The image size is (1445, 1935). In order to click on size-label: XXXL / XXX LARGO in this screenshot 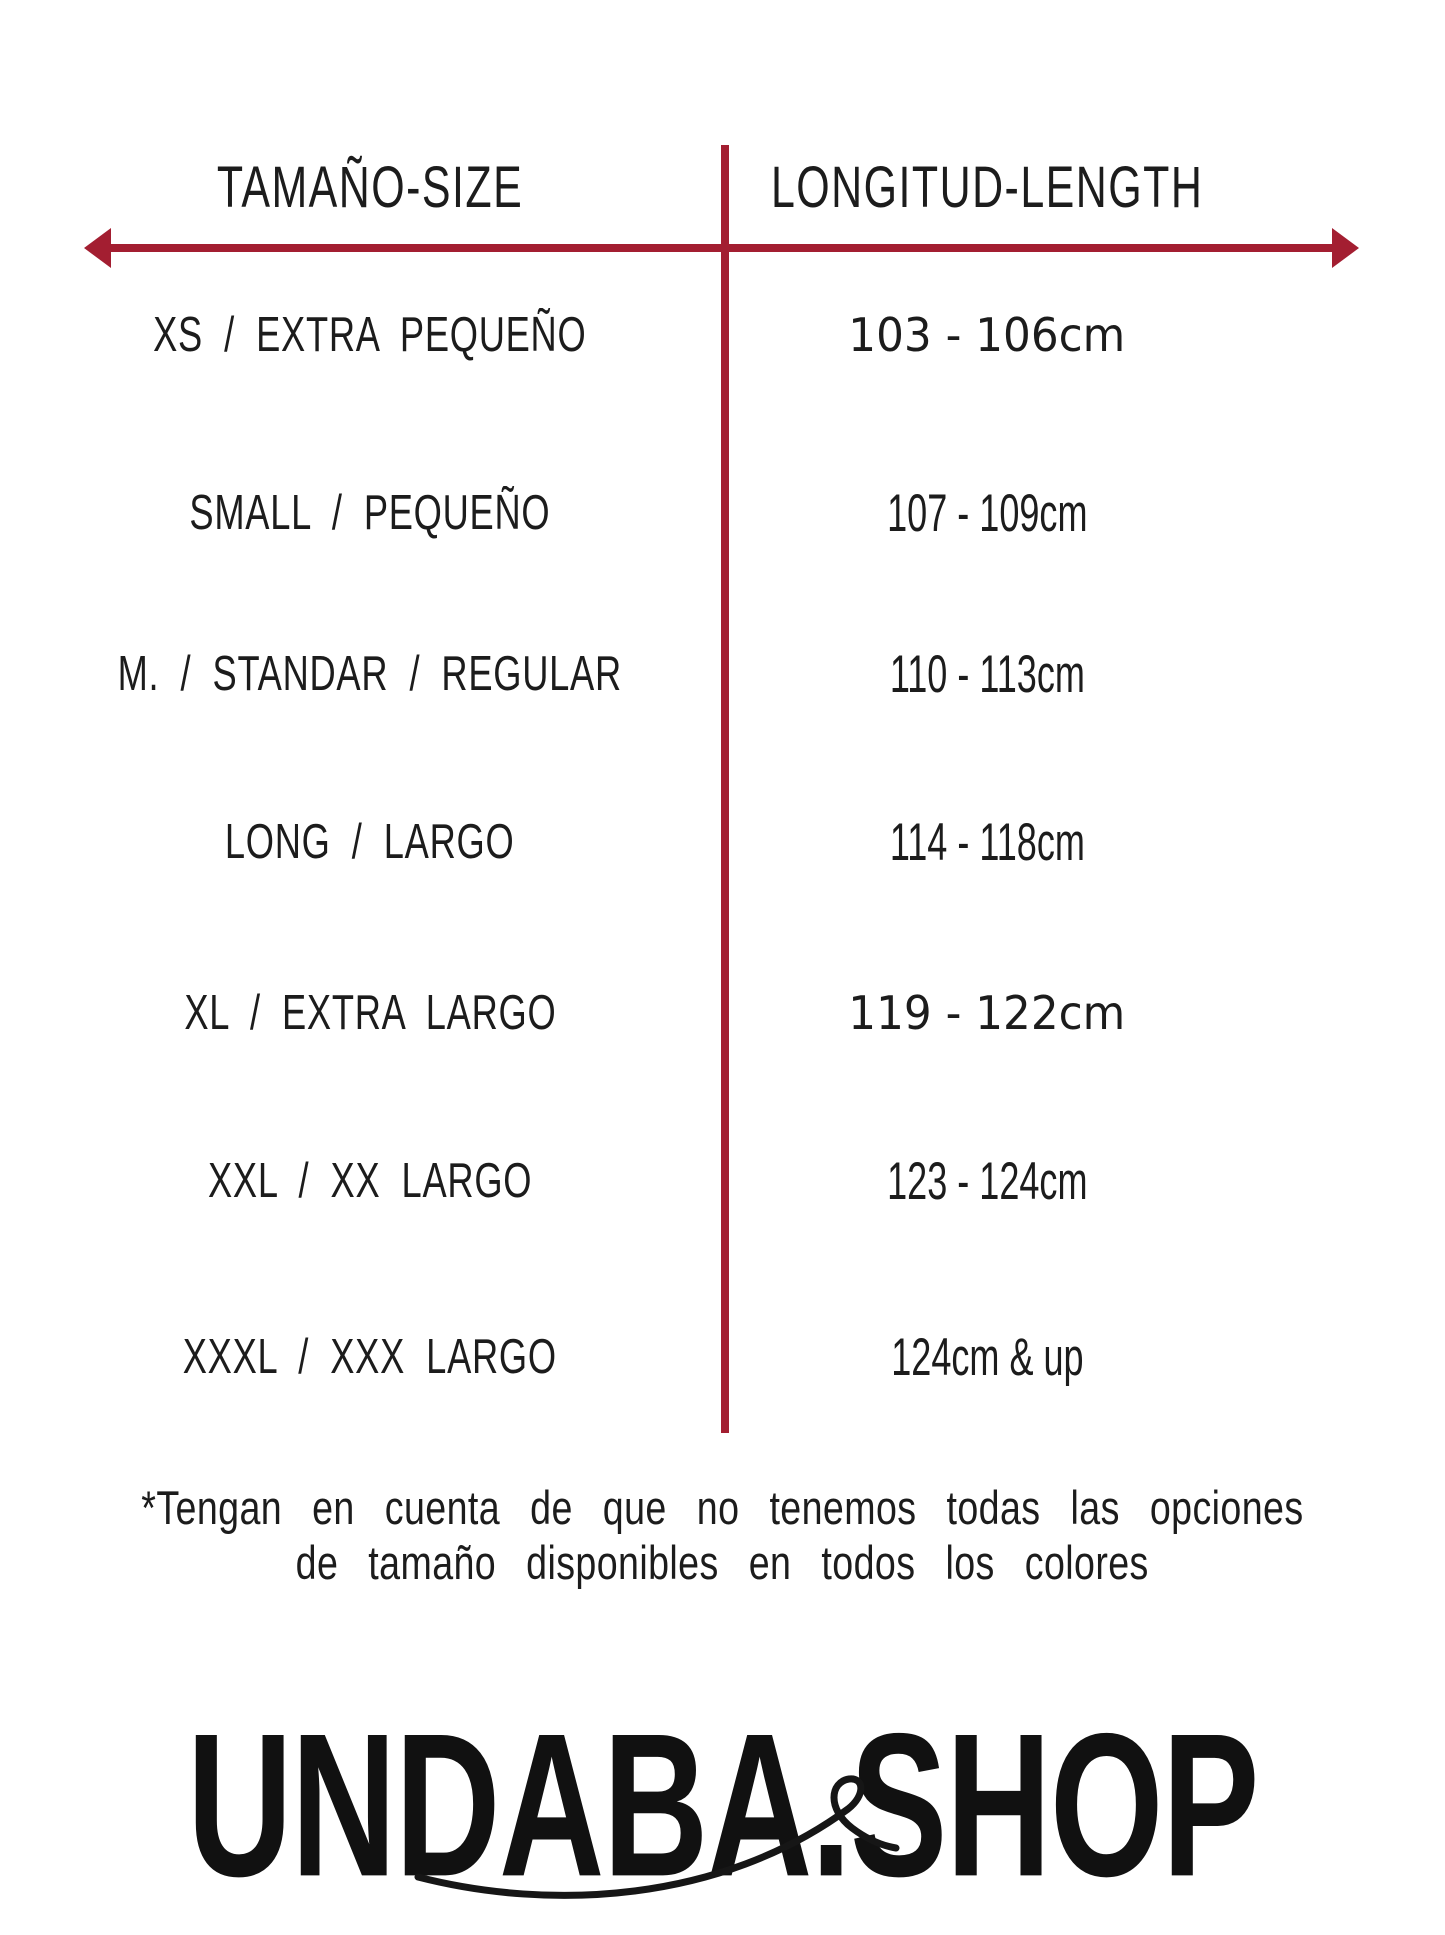, I will do `click(370, 1357)`.